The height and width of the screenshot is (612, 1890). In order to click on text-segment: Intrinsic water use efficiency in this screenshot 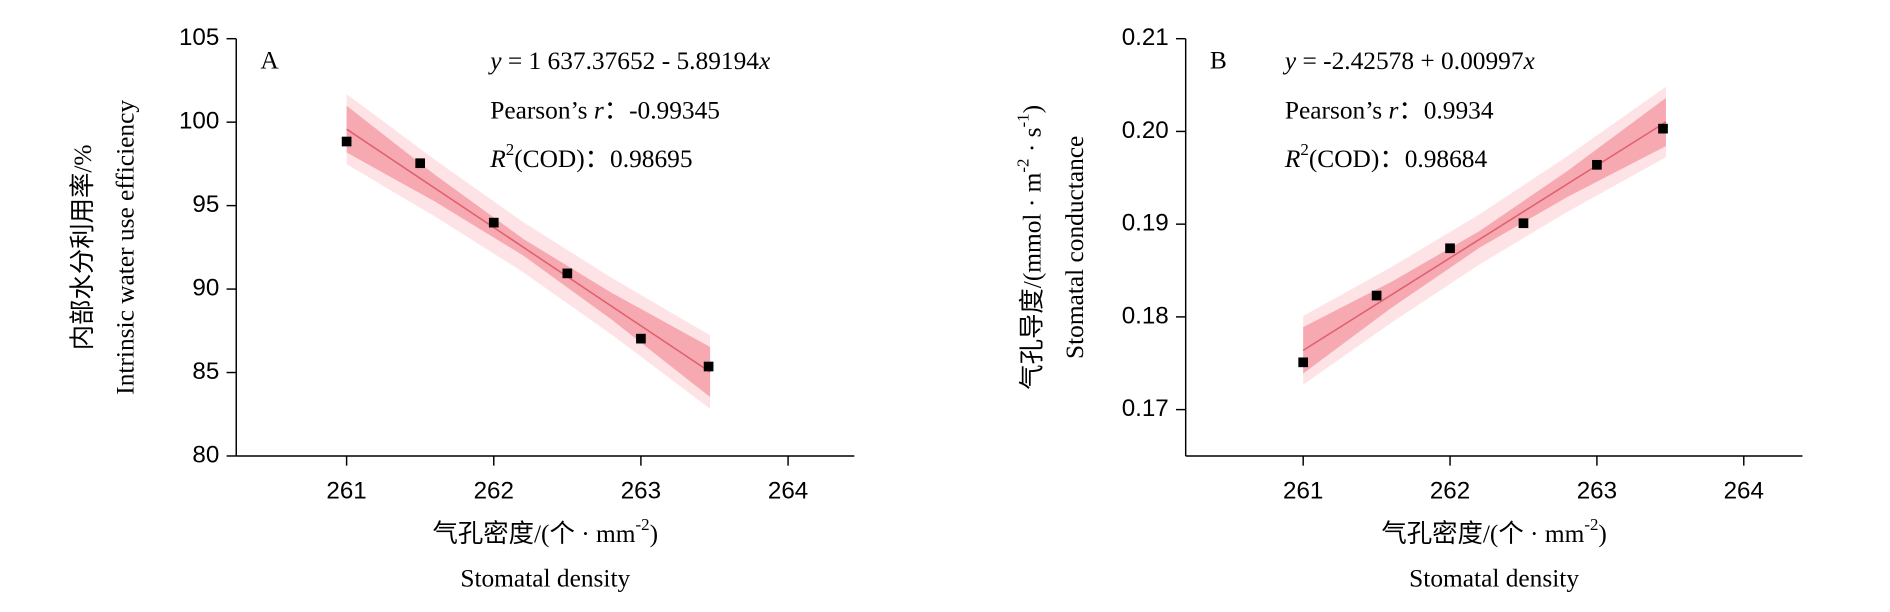, I will do `click(125, 247)`.